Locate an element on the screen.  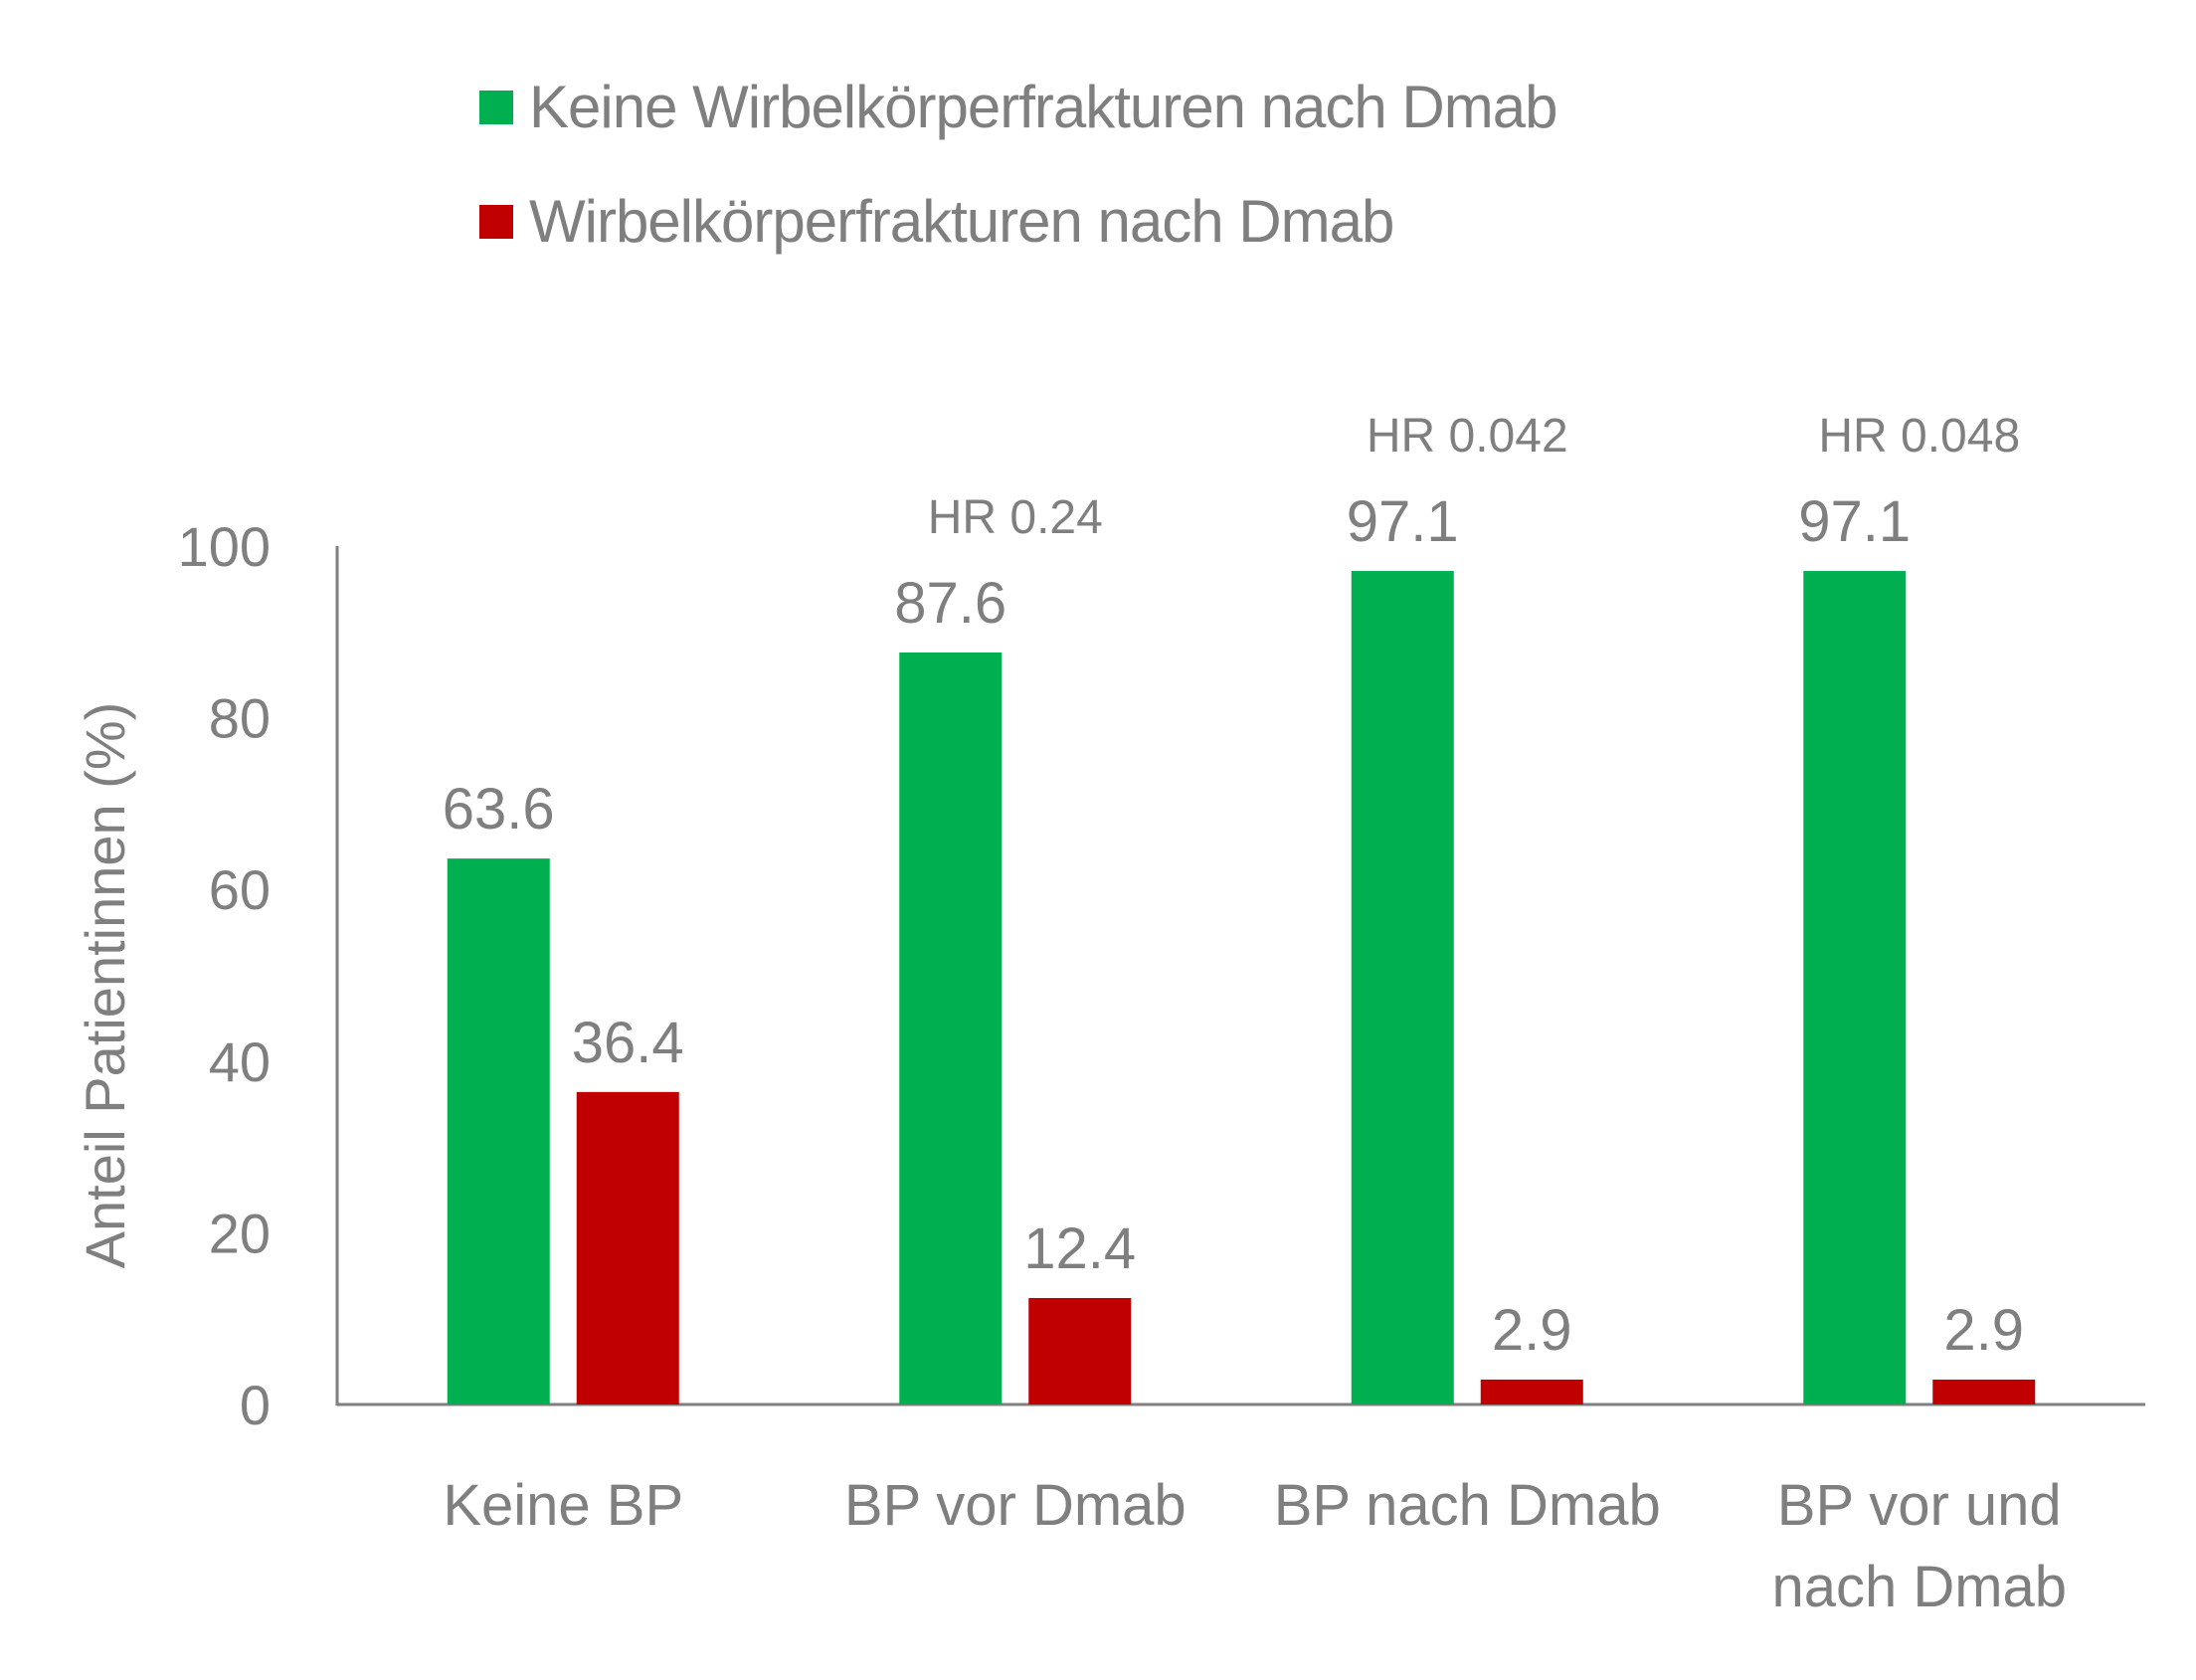
y-axis-title: Anteil Patientinnen (%) is located at coordinates (105, 985).